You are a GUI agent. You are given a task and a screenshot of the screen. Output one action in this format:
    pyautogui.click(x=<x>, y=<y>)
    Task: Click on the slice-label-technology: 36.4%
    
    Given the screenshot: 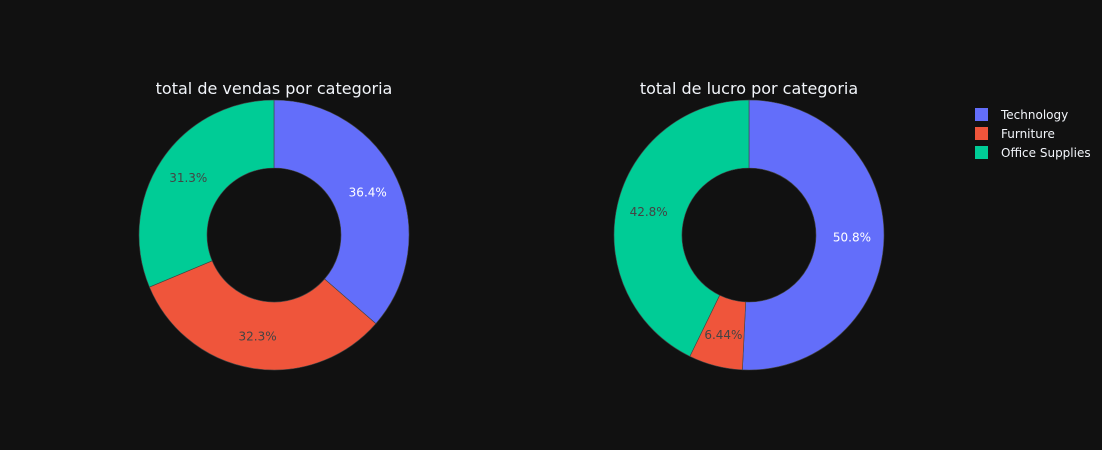 What is the action you would take?
    pyautogui.click(x=368, y=192)
    